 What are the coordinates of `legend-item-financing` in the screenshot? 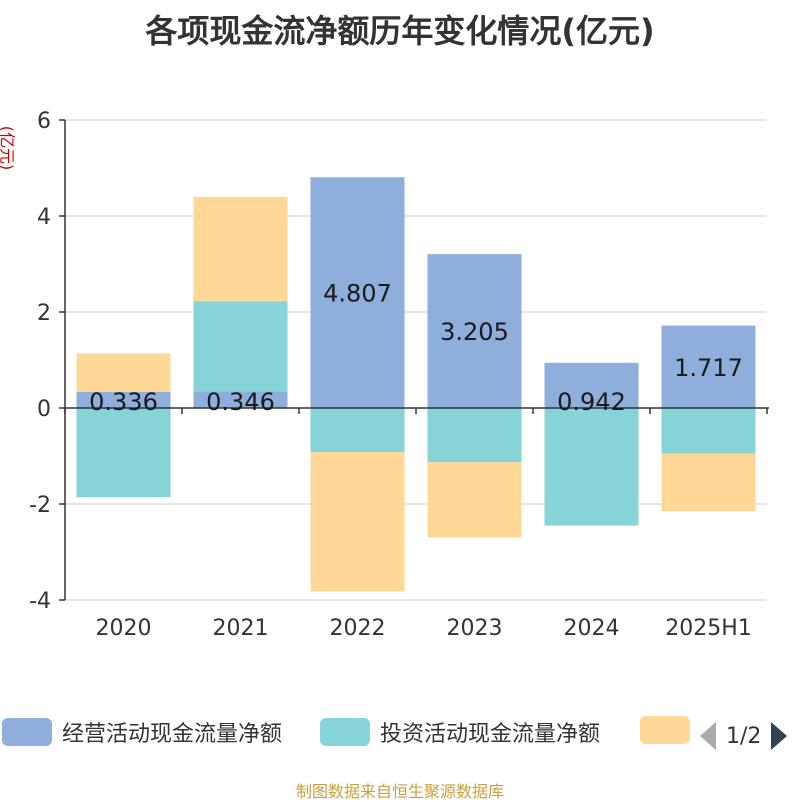 It's located at (665, 730).